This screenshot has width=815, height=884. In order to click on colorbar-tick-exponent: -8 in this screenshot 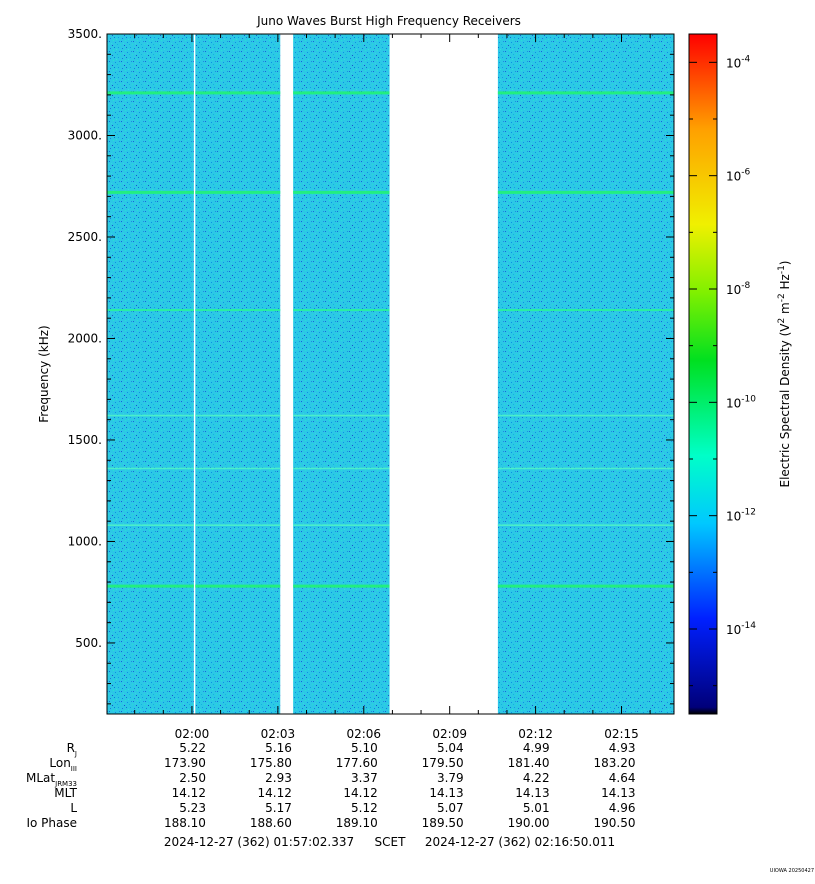, I will do `click(745, 286)`.